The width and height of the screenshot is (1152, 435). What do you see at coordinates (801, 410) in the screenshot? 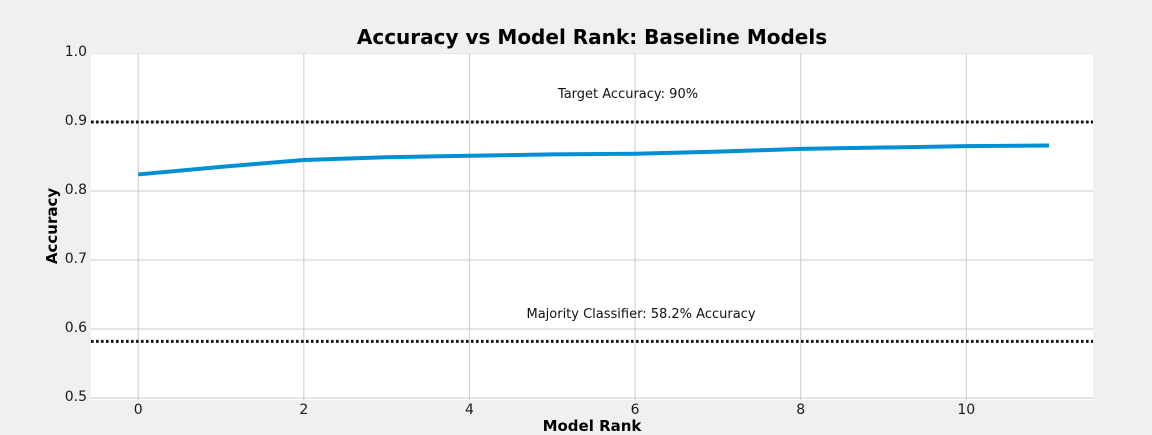
I see `x-tick-label: 8` at bounding box center [801, 410].